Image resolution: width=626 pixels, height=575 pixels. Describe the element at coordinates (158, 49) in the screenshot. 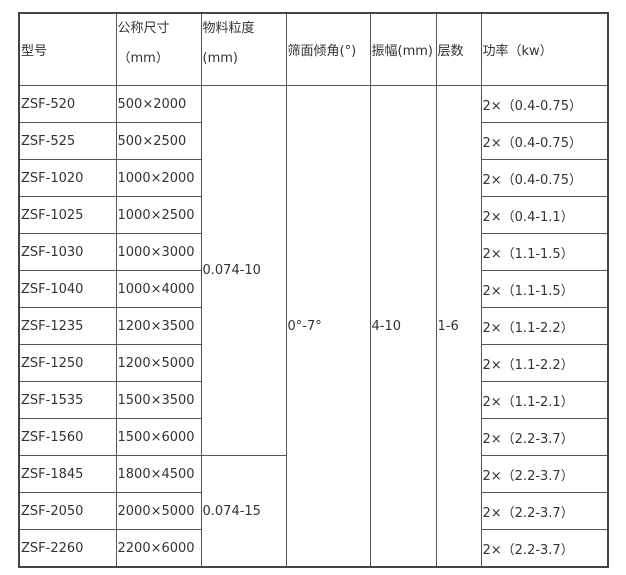

I see `header-size: 公称尺寸 （mm）` at that location.